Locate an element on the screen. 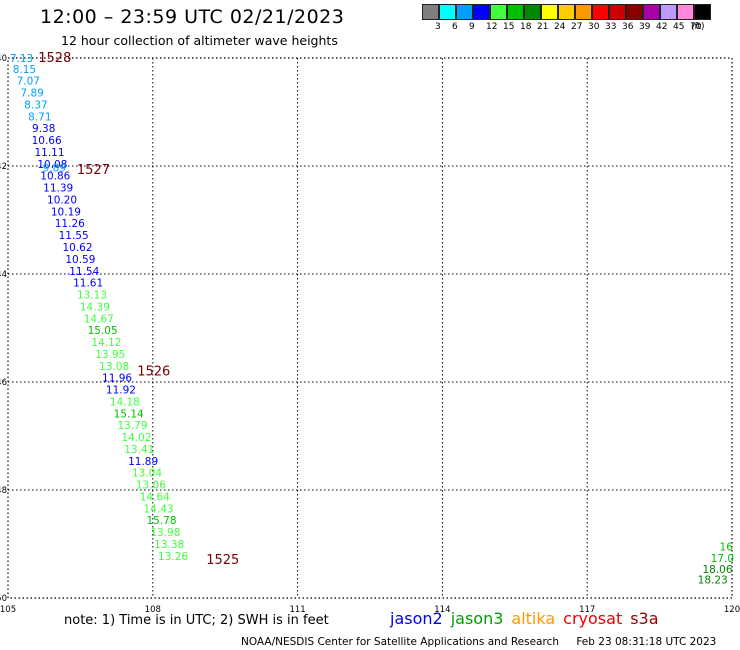 Image resolution: width=740 pixels, height=650 pixels. legend-label: 27 is located at coordinates (577, 27).